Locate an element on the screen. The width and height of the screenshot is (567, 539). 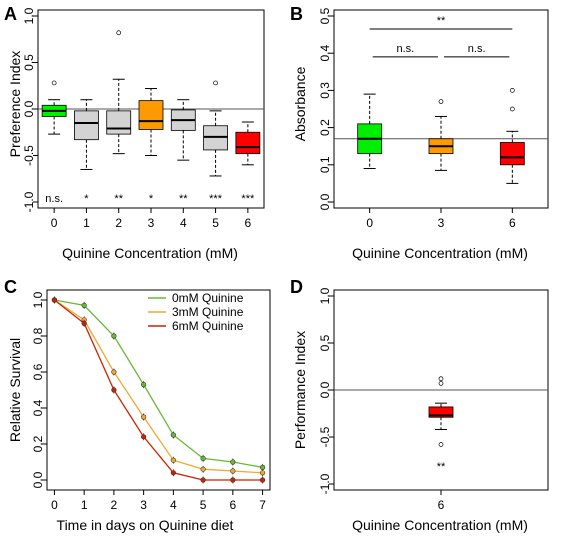
y-tick-label: 0.6 is located at coordinates (38, 371).